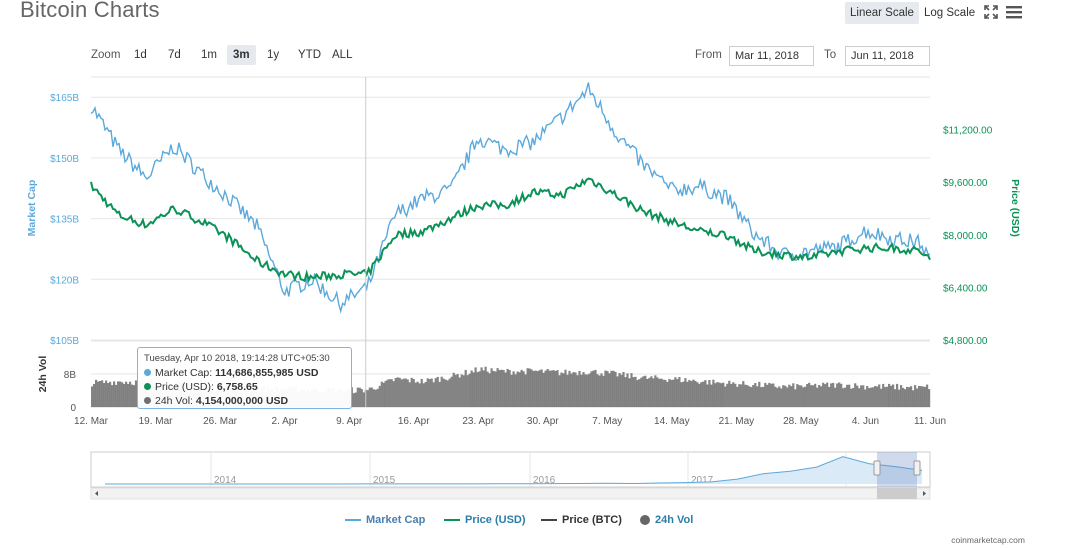 This screenshot has width=1073, height=549. What do you see at coordinates (924, 493) in the screenshot?
I see `scroll-right-arrow-icon` at bounding box center [924, 493].